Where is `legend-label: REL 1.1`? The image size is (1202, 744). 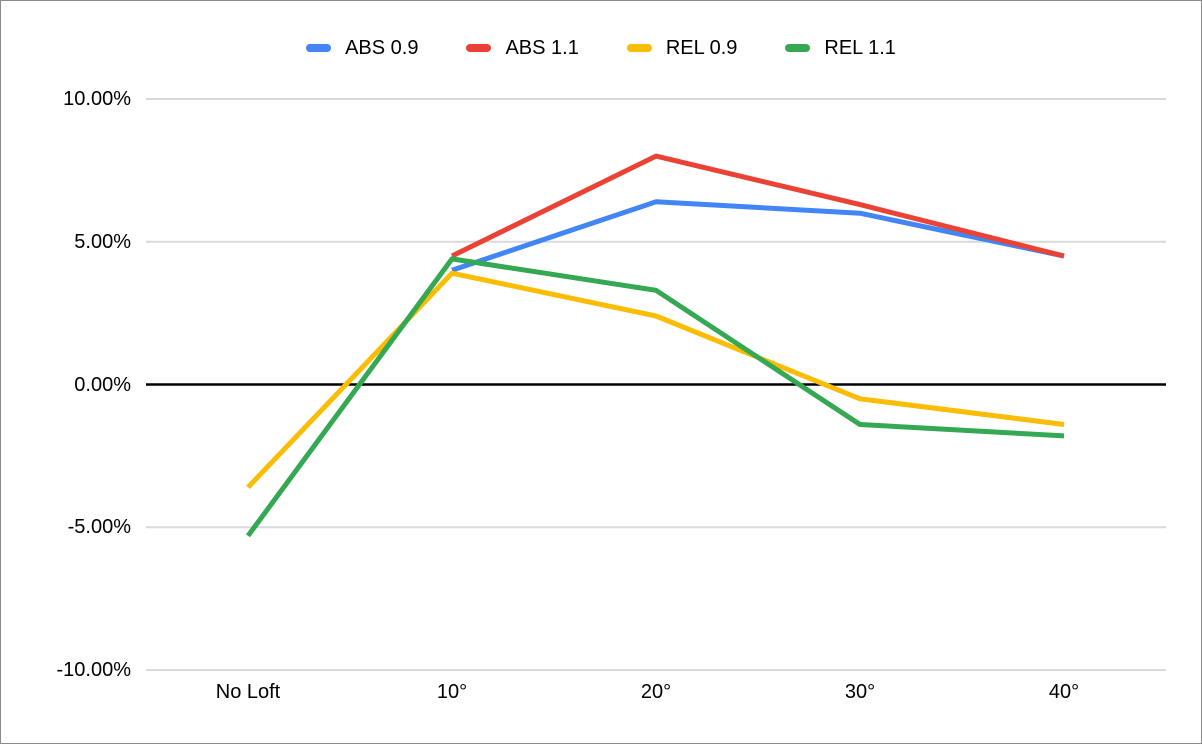 legend-label: REL 1.1 is located at coordinates (860, 48).